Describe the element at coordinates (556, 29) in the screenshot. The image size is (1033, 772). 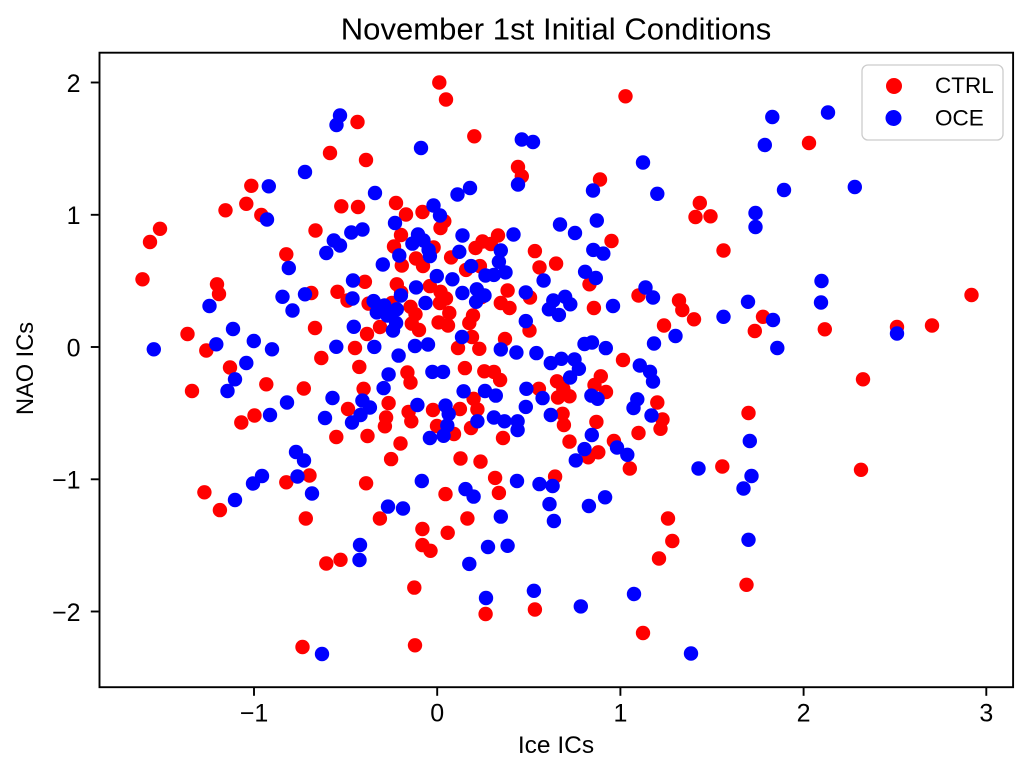
I see `svg-text:November 1st Initial Condition: November 1st Initial Conditions` at that location.